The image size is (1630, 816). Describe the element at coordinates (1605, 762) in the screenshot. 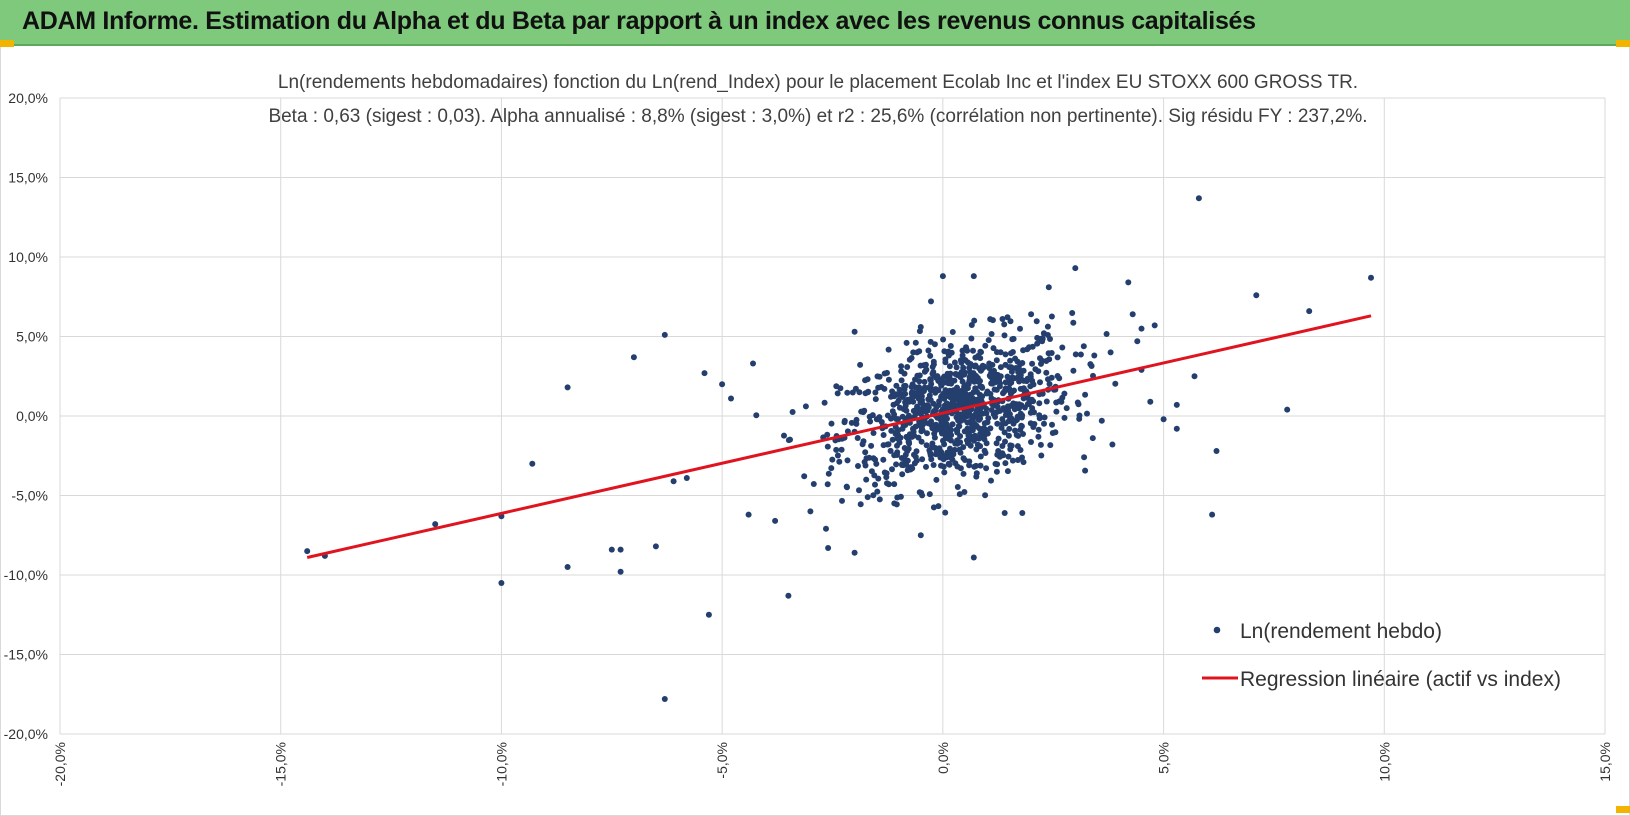

I see `x-tick-label: 15,0%` at that location.